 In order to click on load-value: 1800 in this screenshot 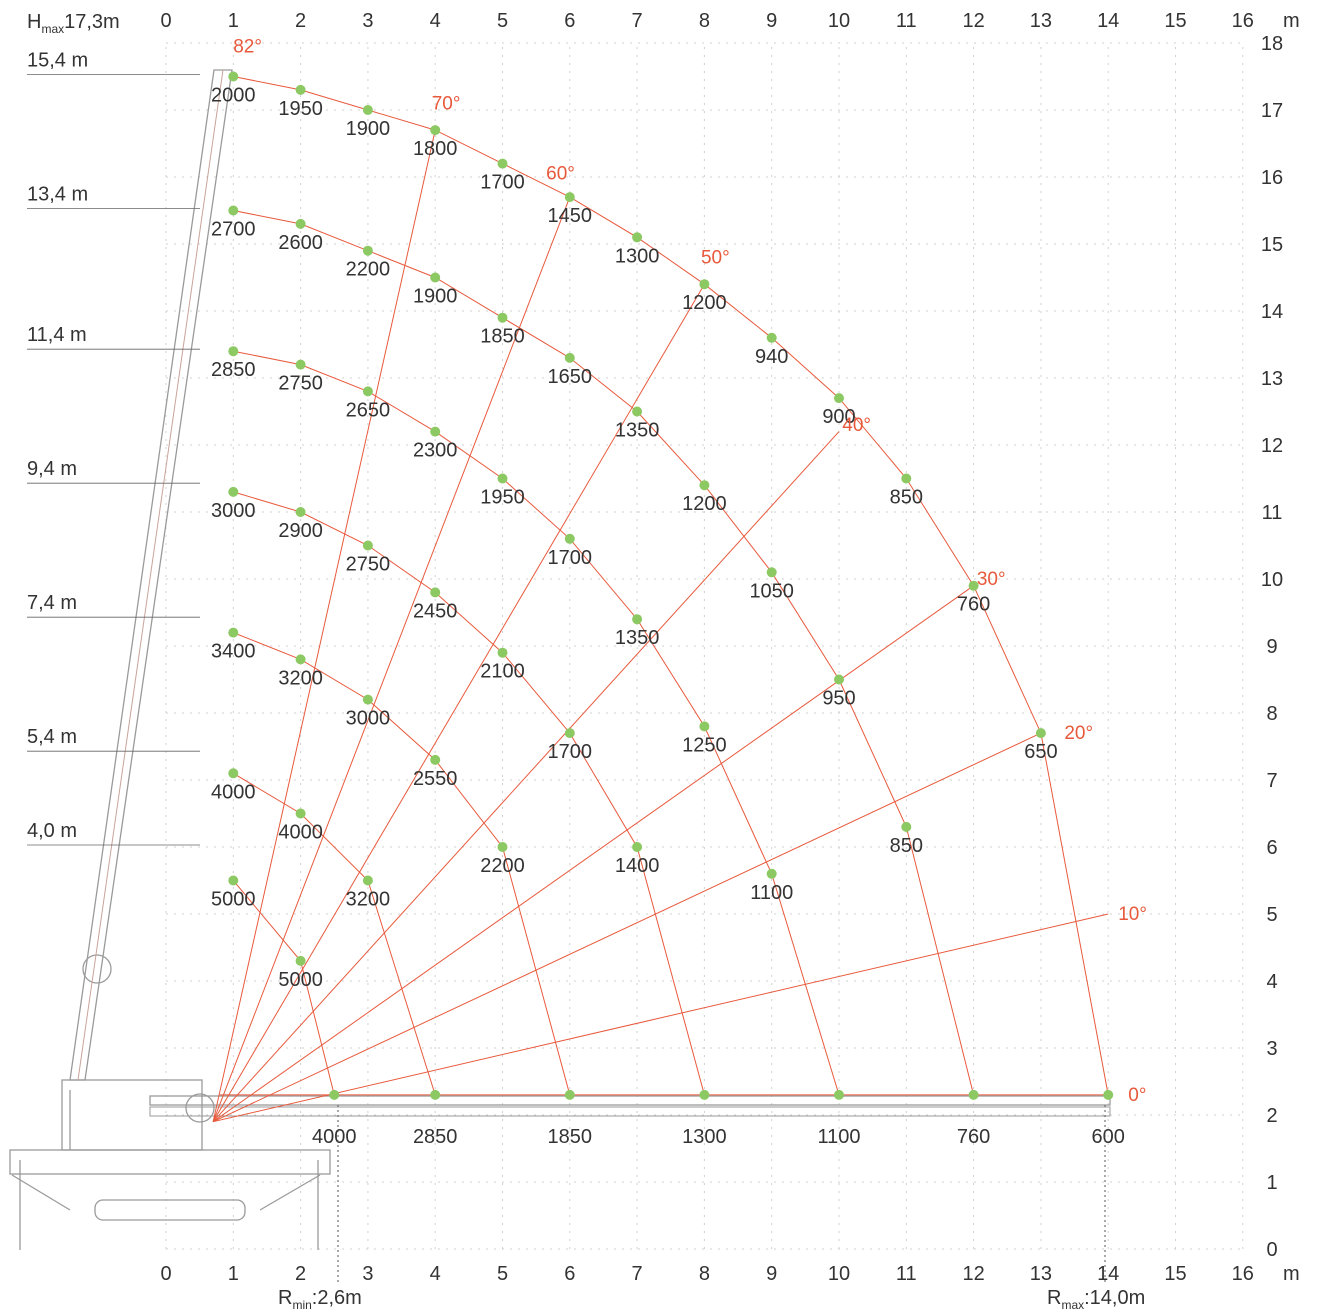, I will do `click(435, 149)`.